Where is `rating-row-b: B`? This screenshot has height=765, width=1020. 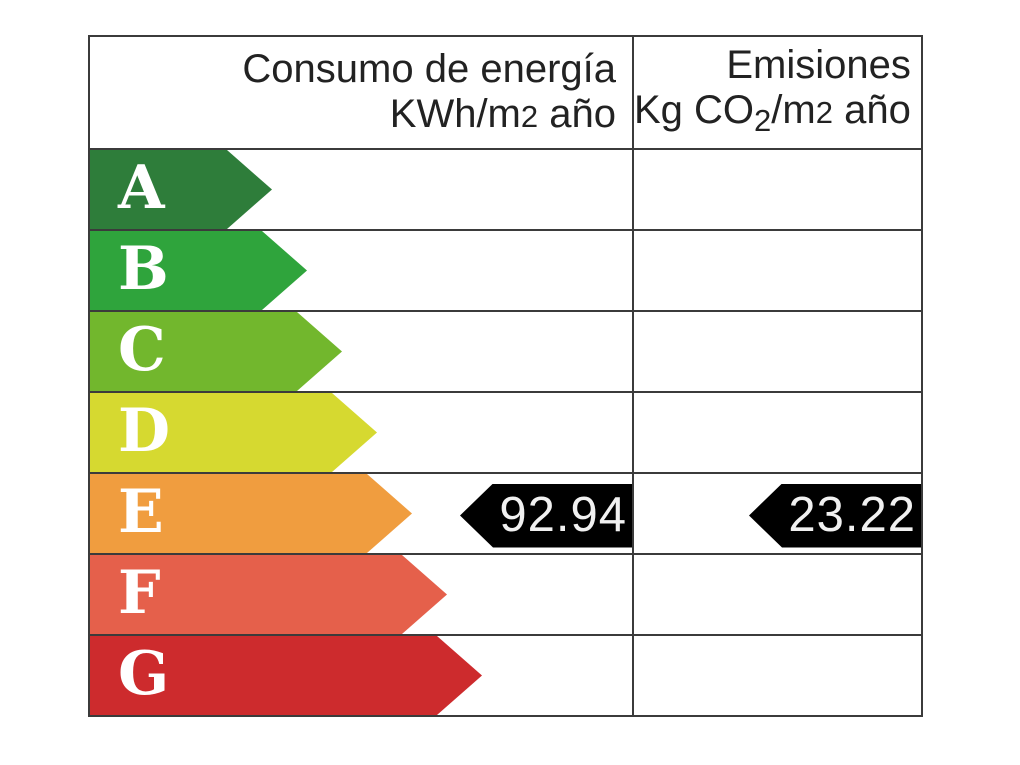
rating-row-b: B is located at coordinates (505, 271).